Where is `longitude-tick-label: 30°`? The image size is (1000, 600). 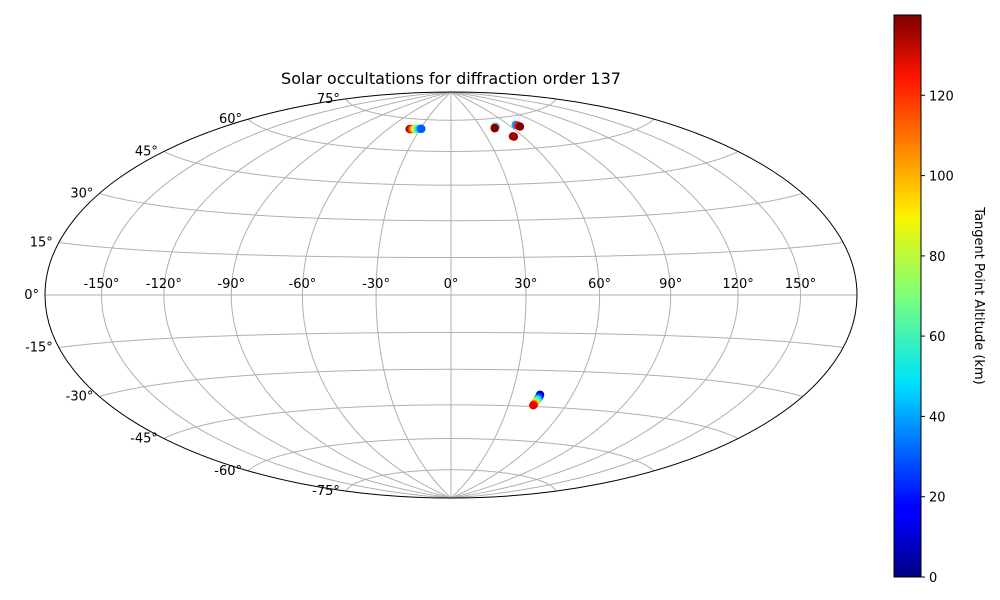
longitude-tick-label: 30° is located at coordinates (525, 284).